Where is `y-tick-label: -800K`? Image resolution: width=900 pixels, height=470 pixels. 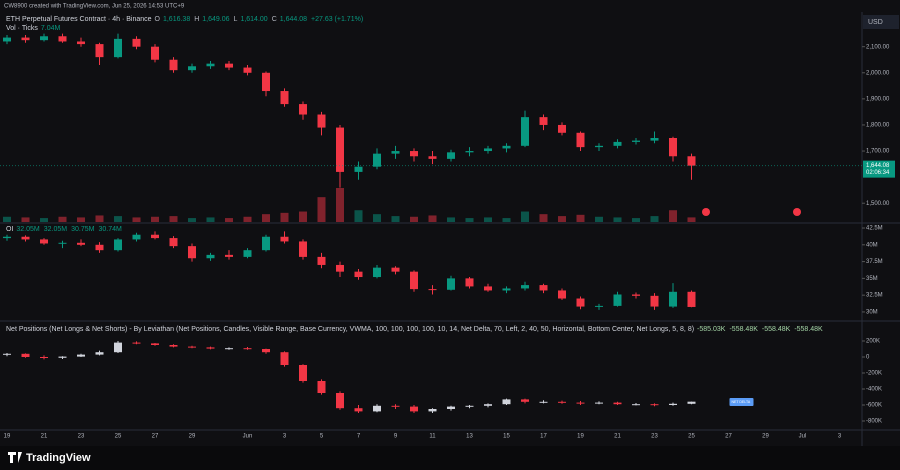
y-tick-label: -800K is located at coordinates (874, 422).